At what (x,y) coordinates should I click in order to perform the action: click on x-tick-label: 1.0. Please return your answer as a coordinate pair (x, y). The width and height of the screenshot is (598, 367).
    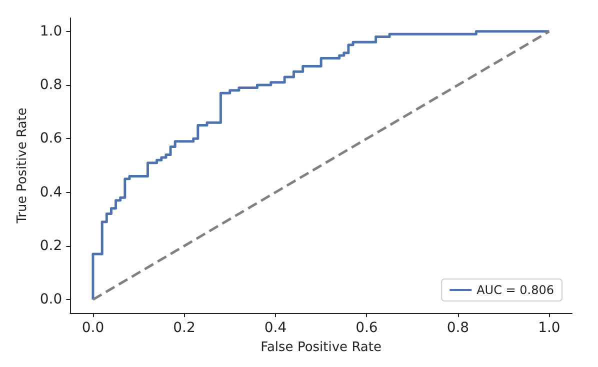
    Looking at the image, I should click on (549, 328).